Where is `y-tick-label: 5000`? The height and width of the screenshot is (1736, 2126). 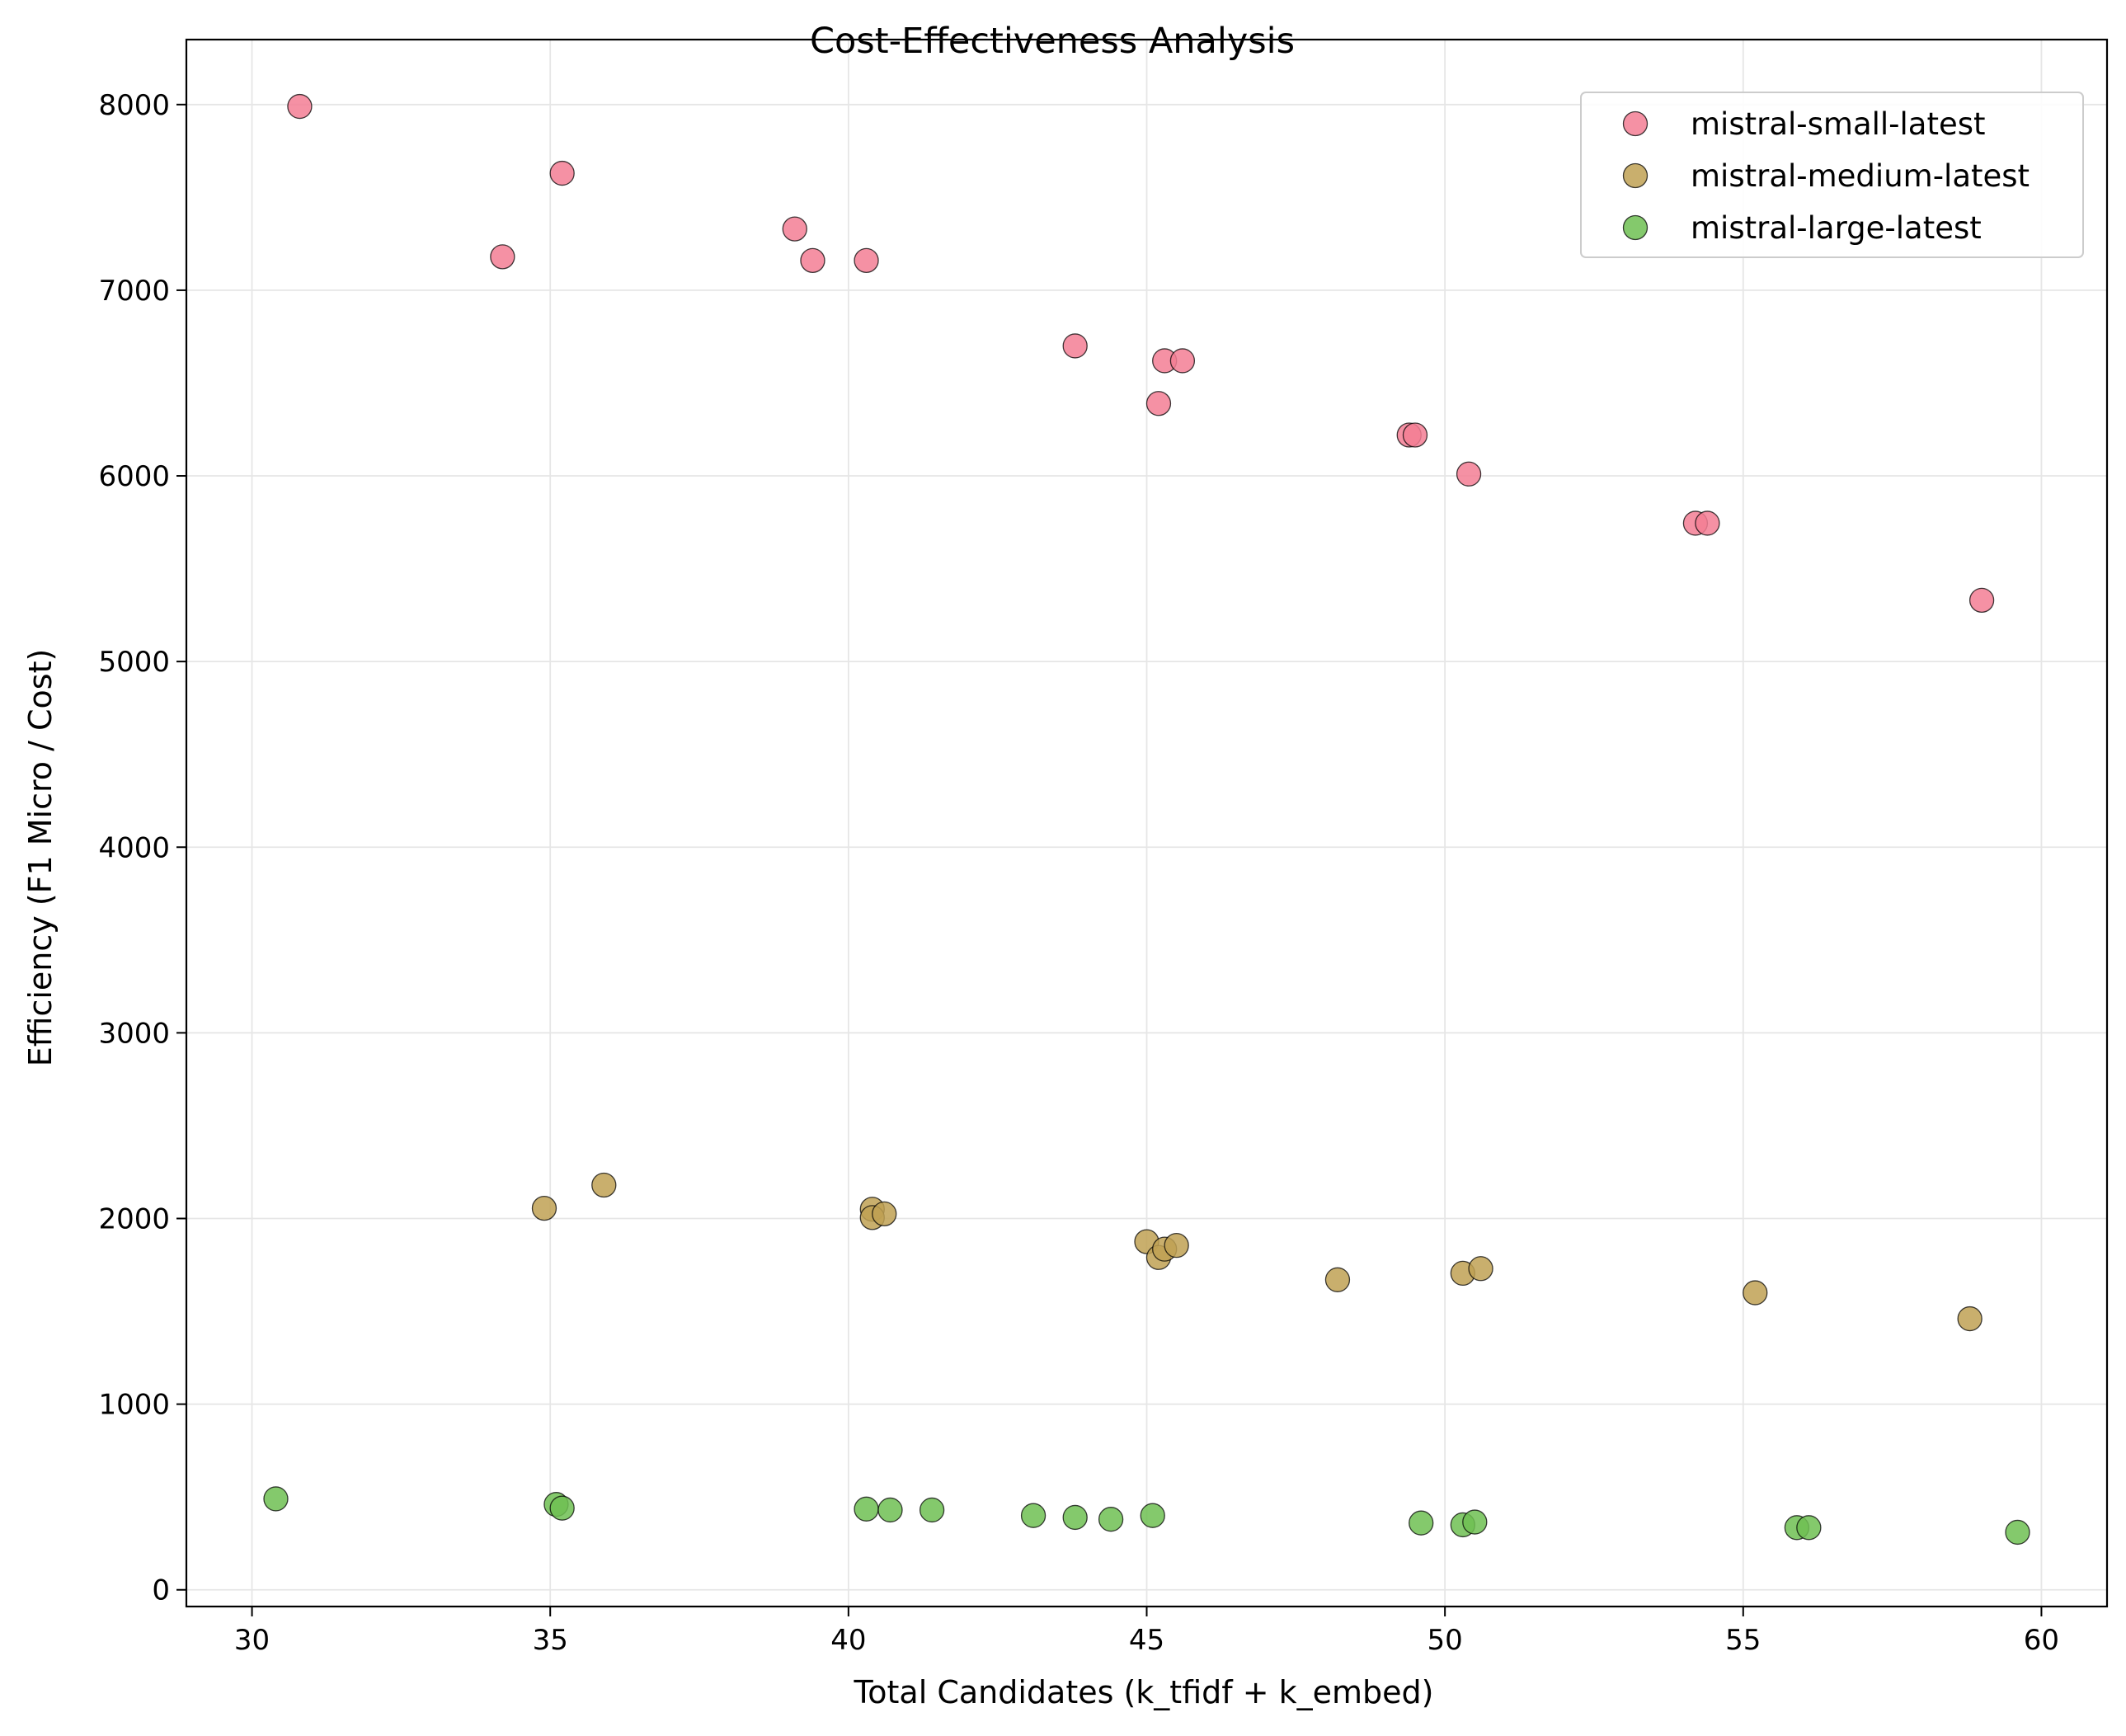
y-tick-label: 5000 is located at coordinates (134, 662).